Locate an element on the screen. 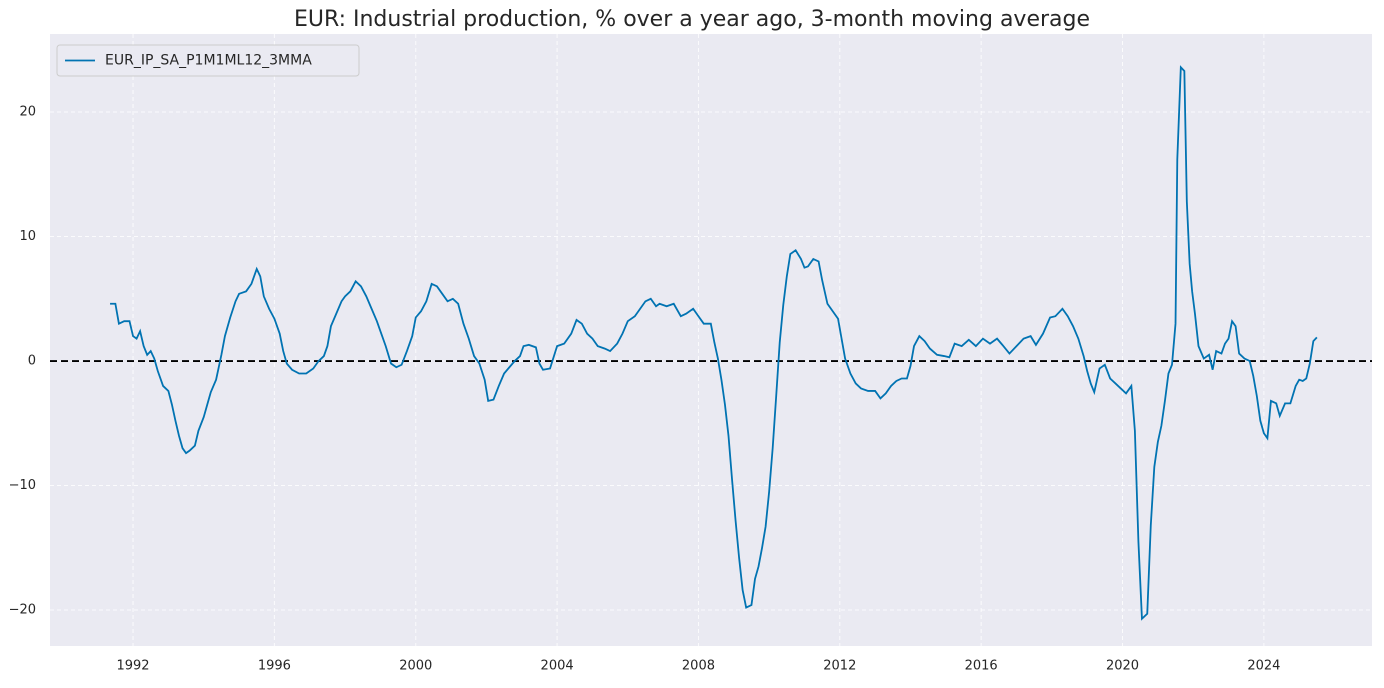  x-tick-label: 1996 is located at coordinates (274, 666).